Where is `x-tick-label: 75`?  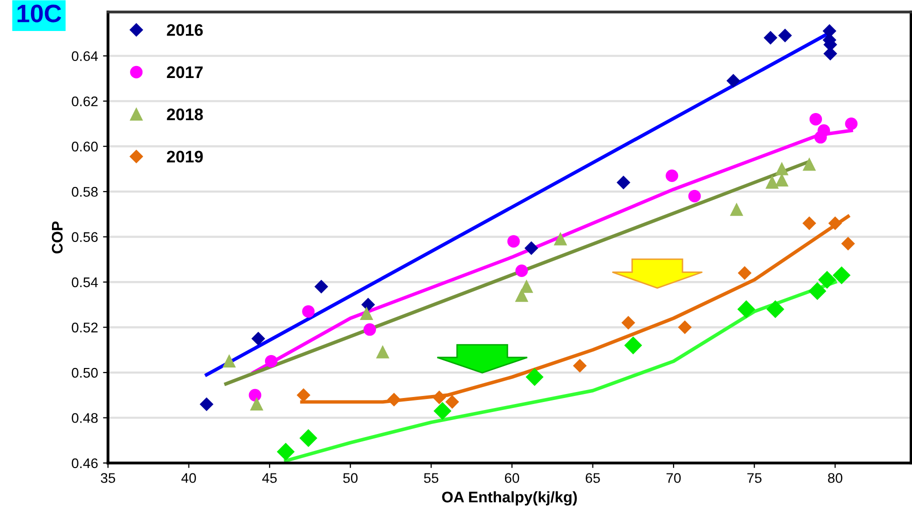 x-tick-label: 75 is located at coordinates (754, 478).